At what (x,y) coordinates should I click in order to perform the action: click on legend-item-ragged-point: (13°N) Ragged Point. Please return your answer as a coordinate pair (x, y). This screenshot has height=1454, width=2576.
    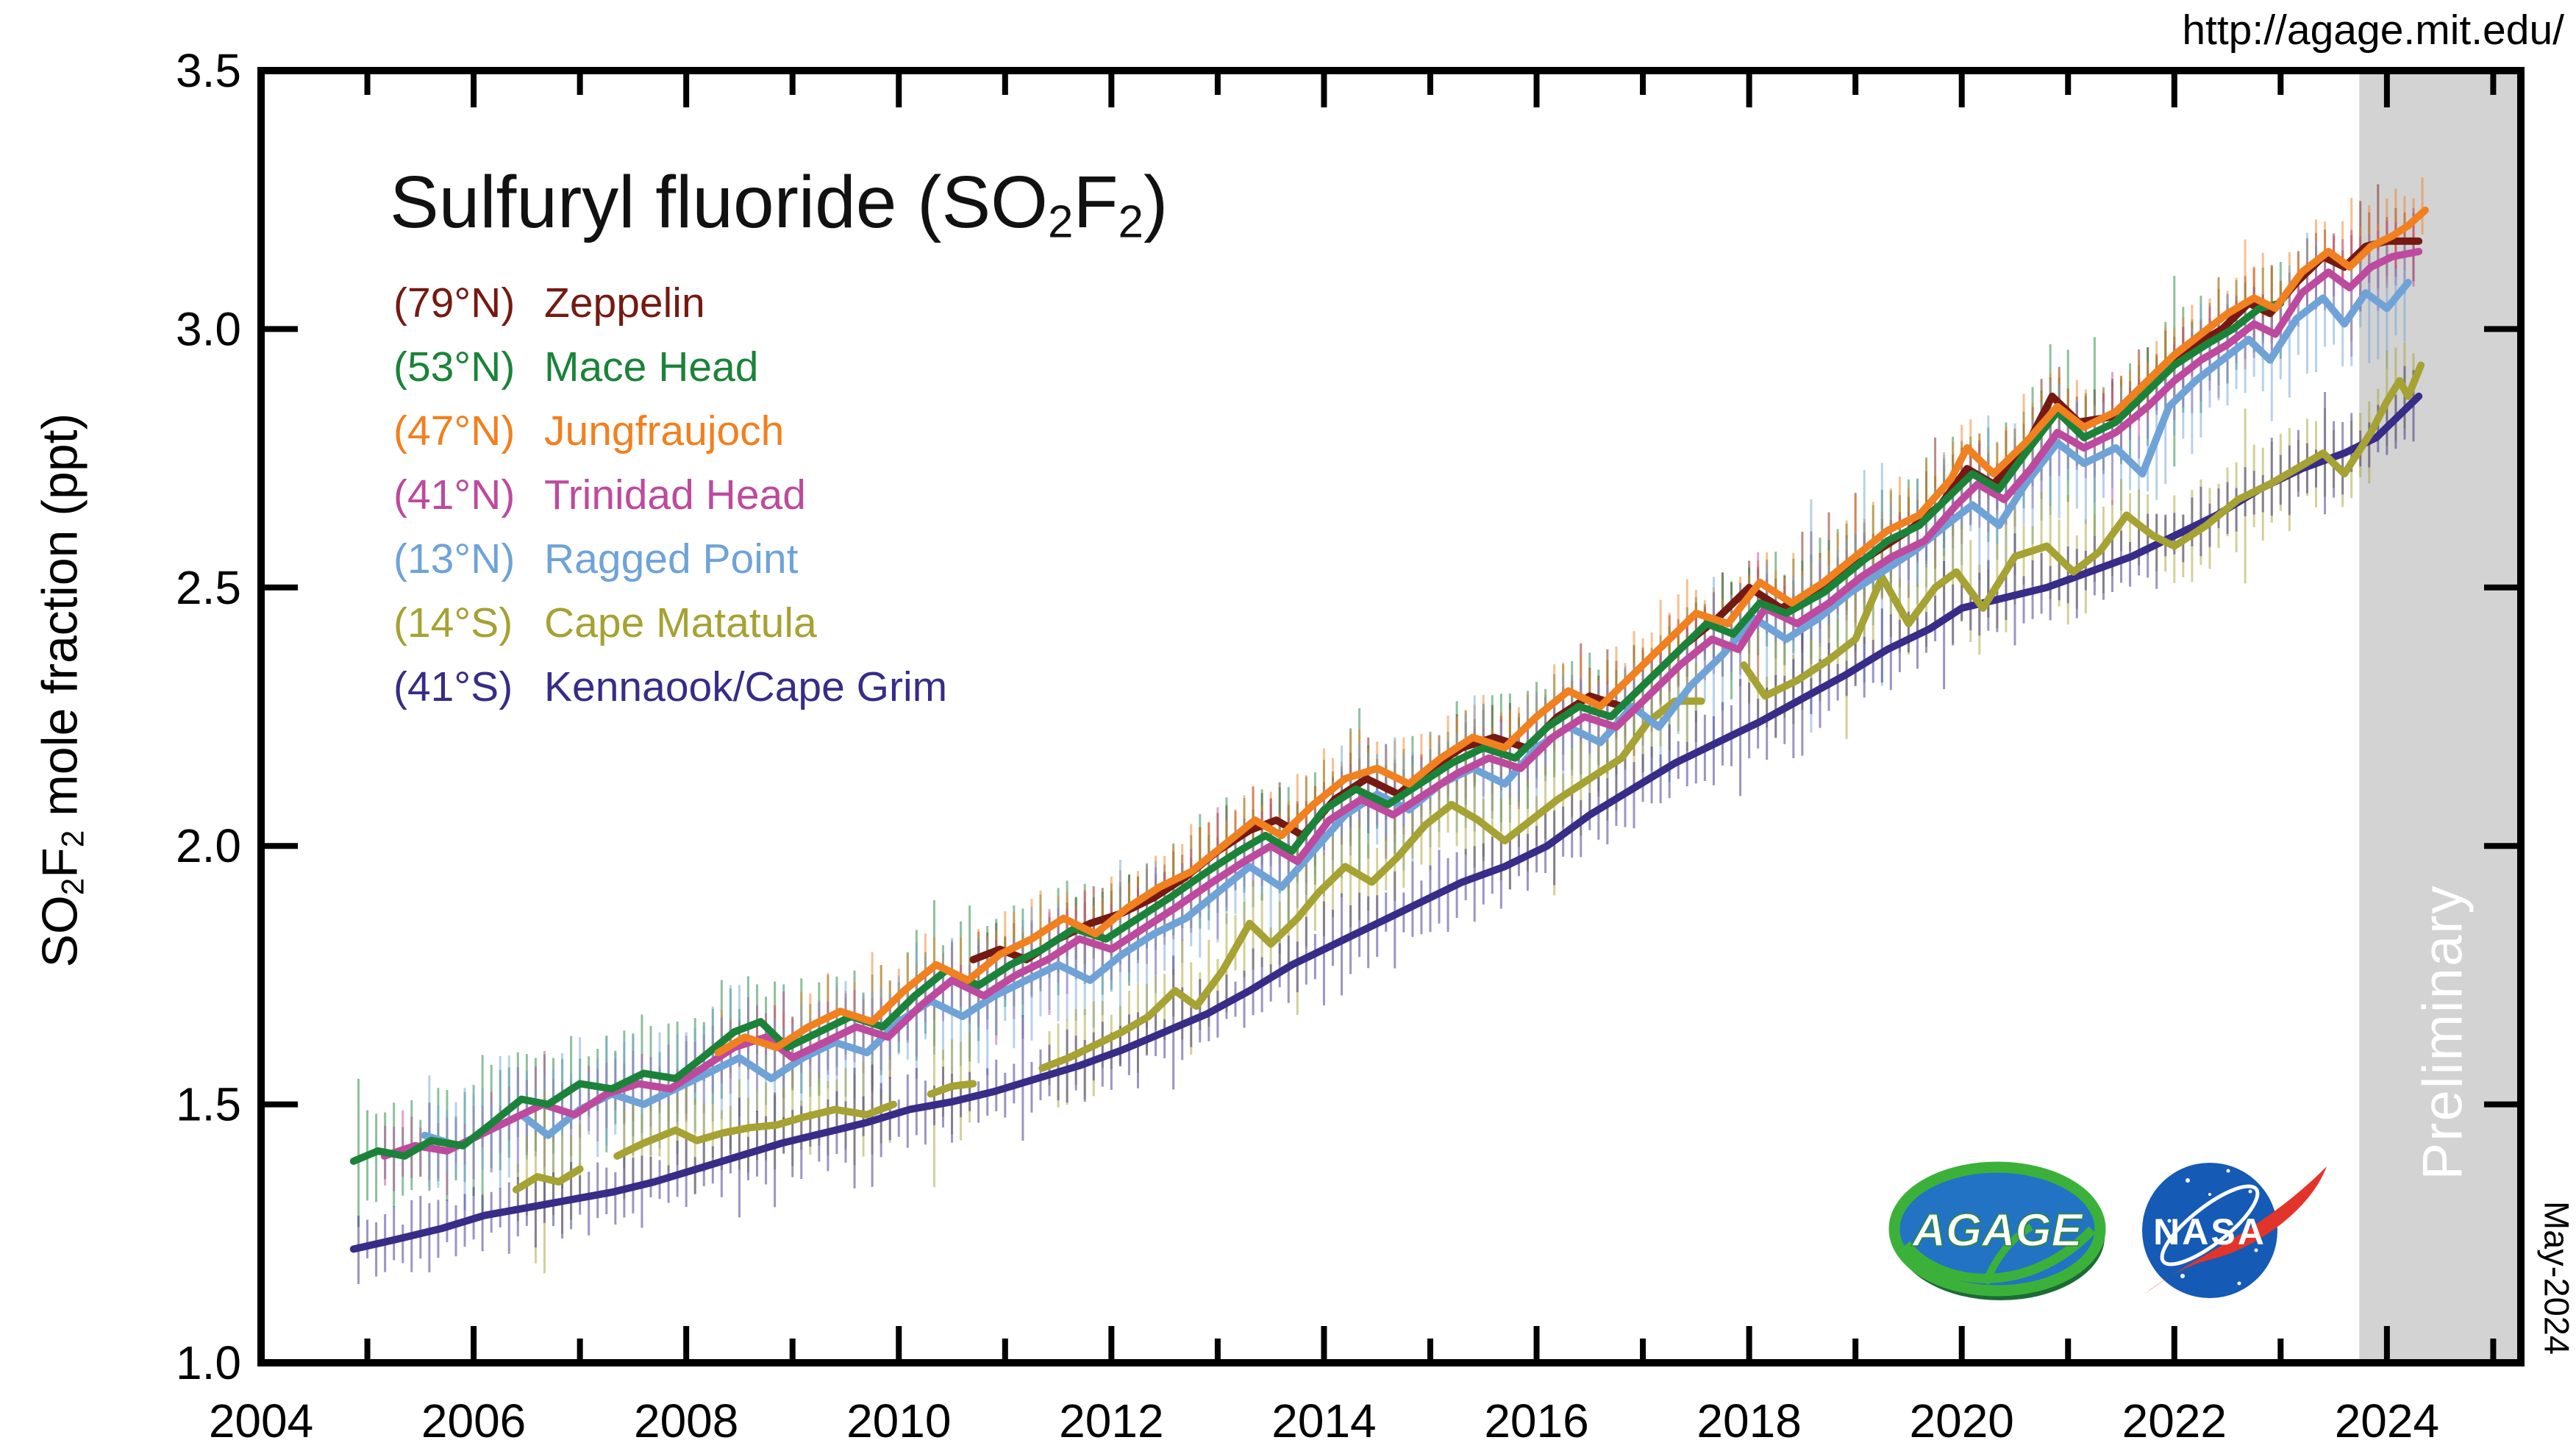
    Looking at the image, I should click on (670, 559).